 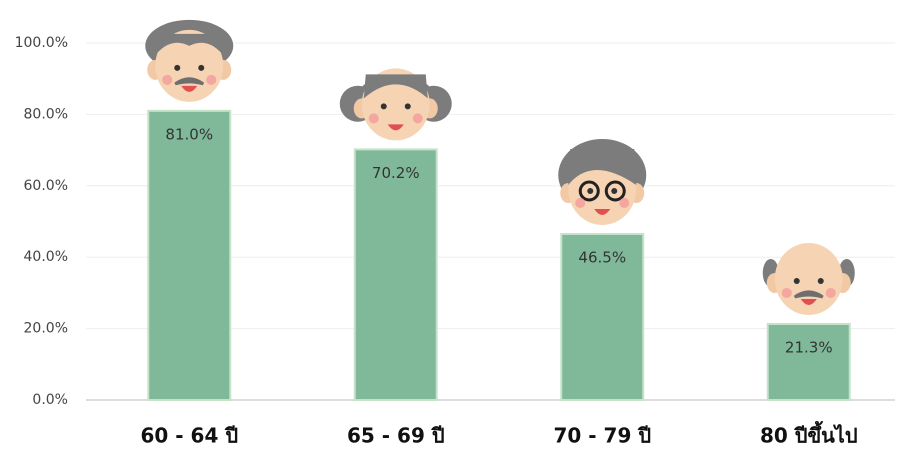 I want to click on y-tick-label: 0.0%, so click(x=50, y=400).